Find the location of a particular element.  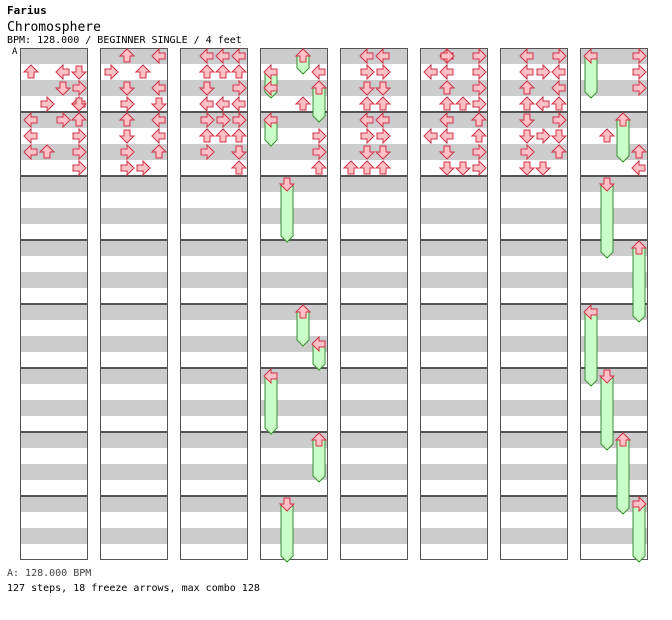

bpm-marker-label: A is located at coordinates (15, 52).